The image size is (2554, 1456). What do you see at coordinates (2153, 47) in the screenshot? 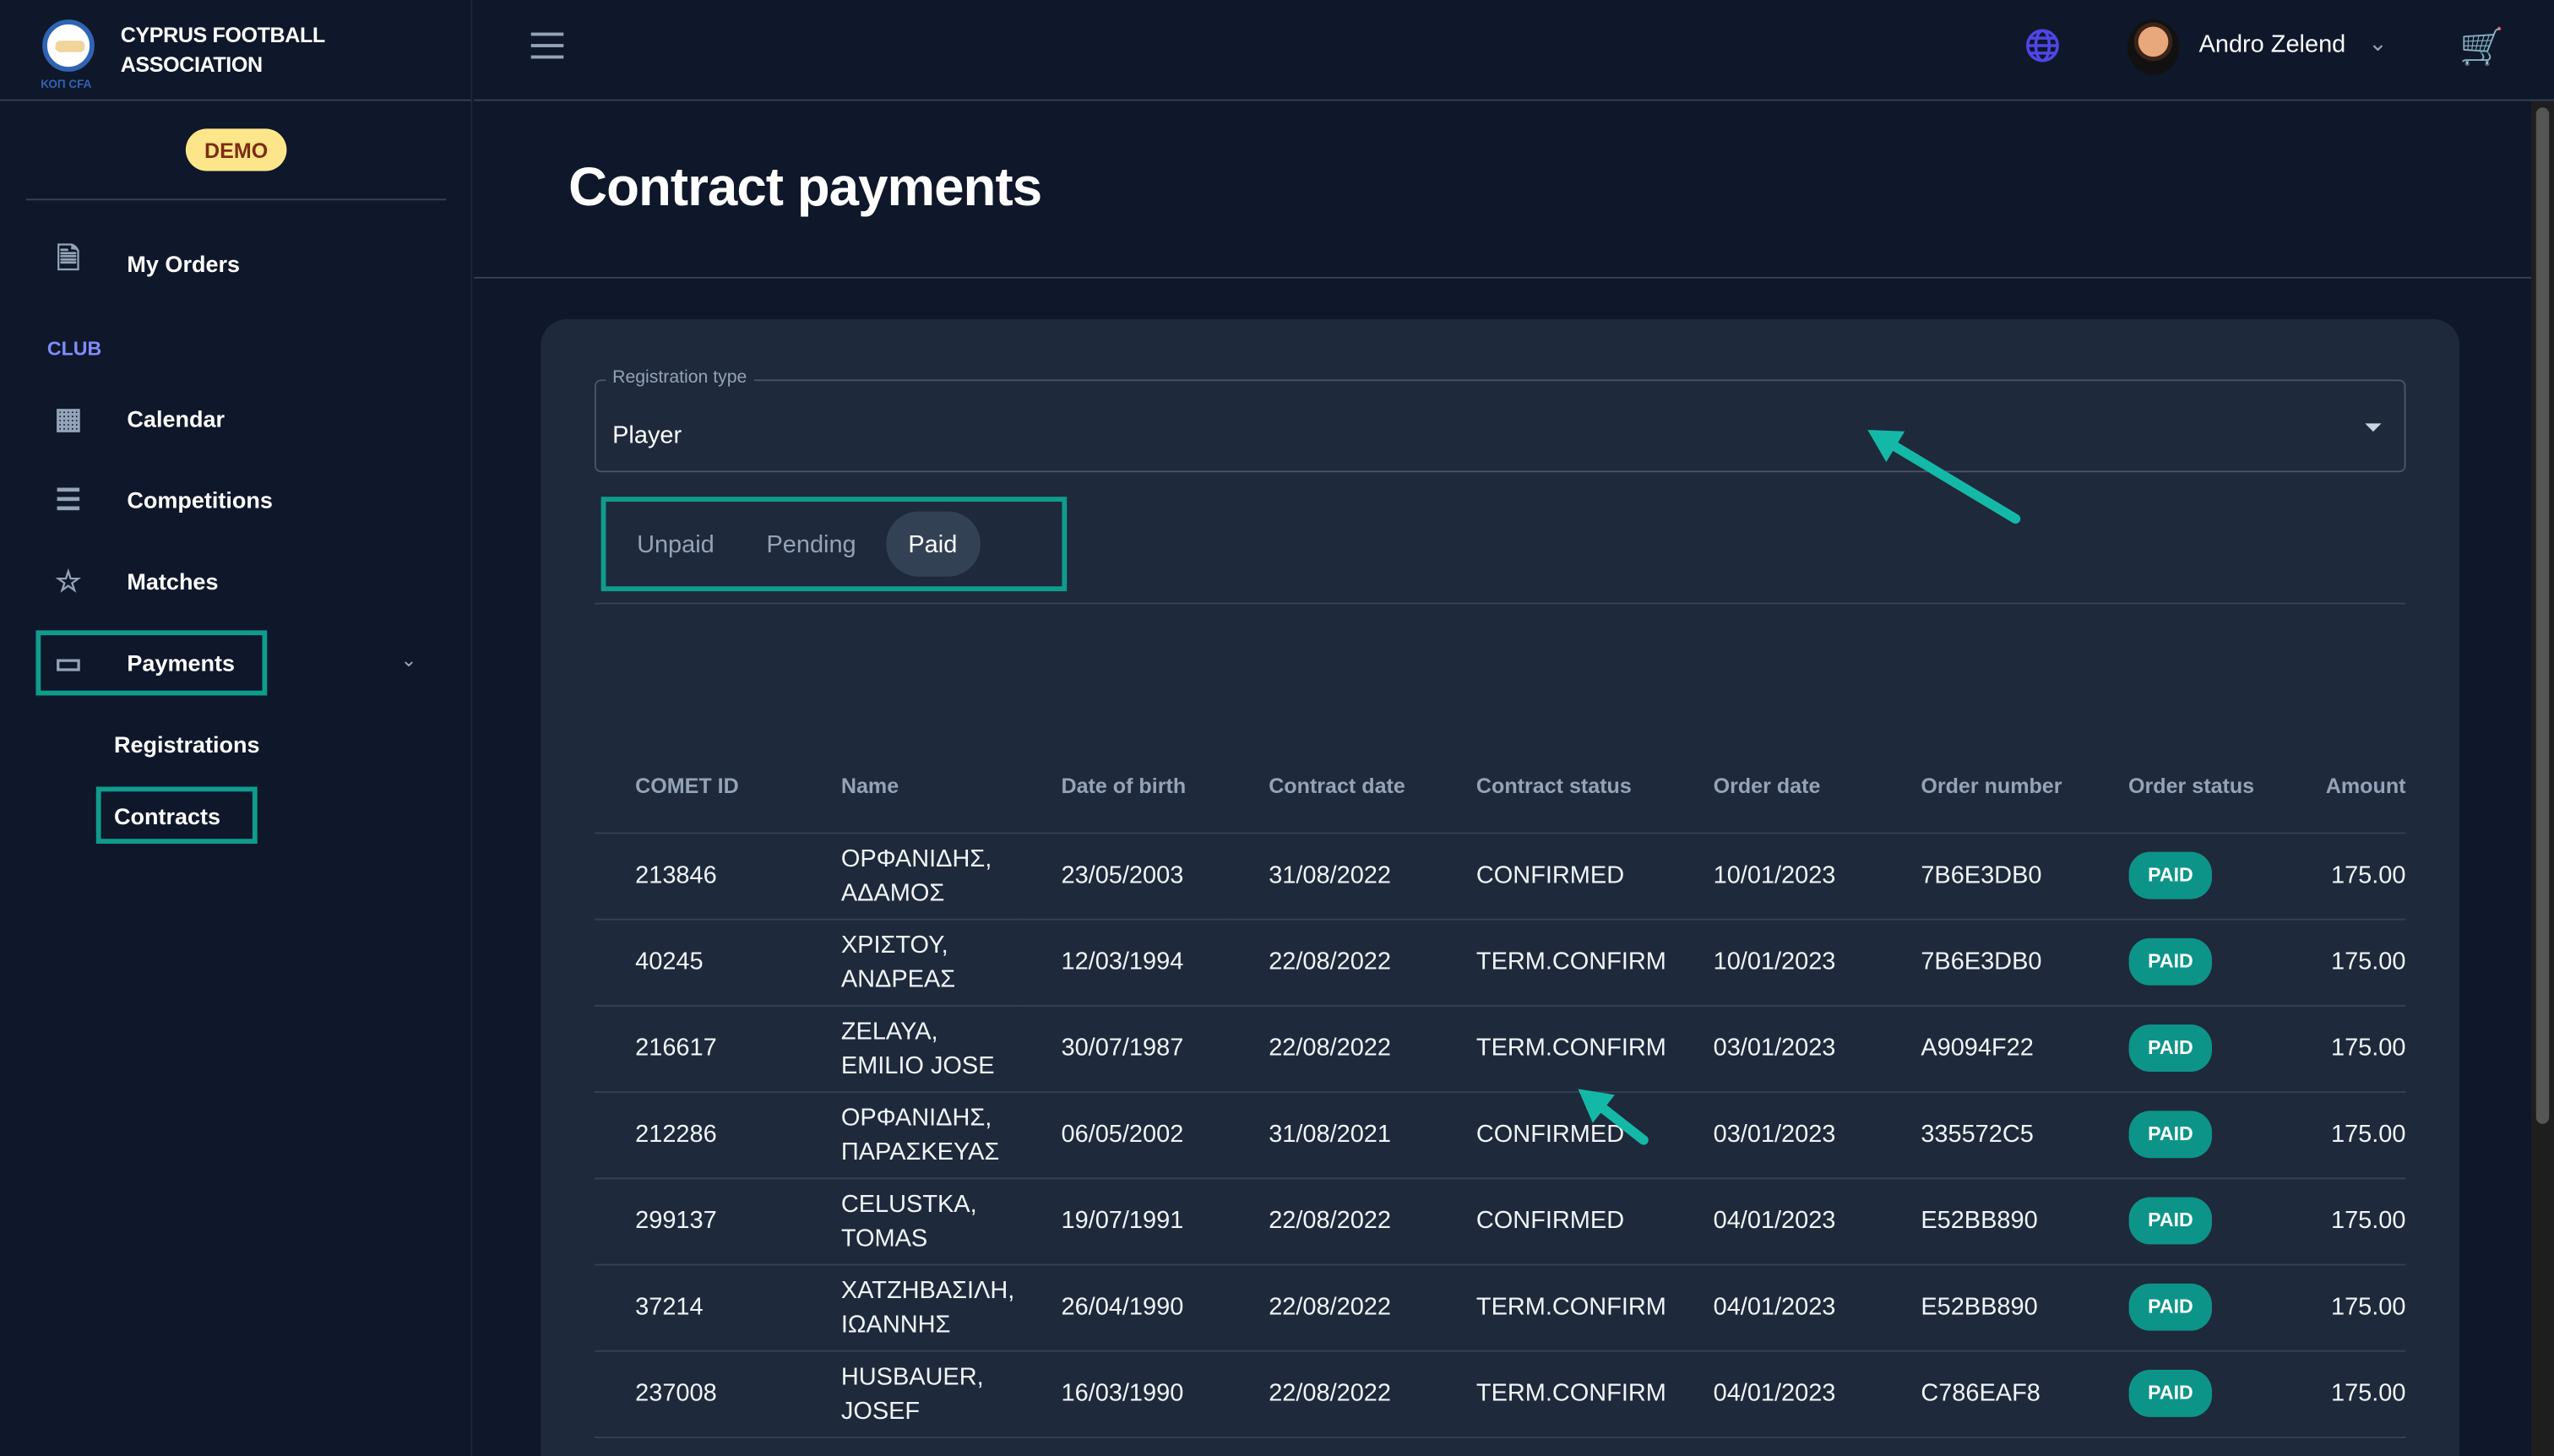
I see `avatar` at bounding box center [2153, 47].